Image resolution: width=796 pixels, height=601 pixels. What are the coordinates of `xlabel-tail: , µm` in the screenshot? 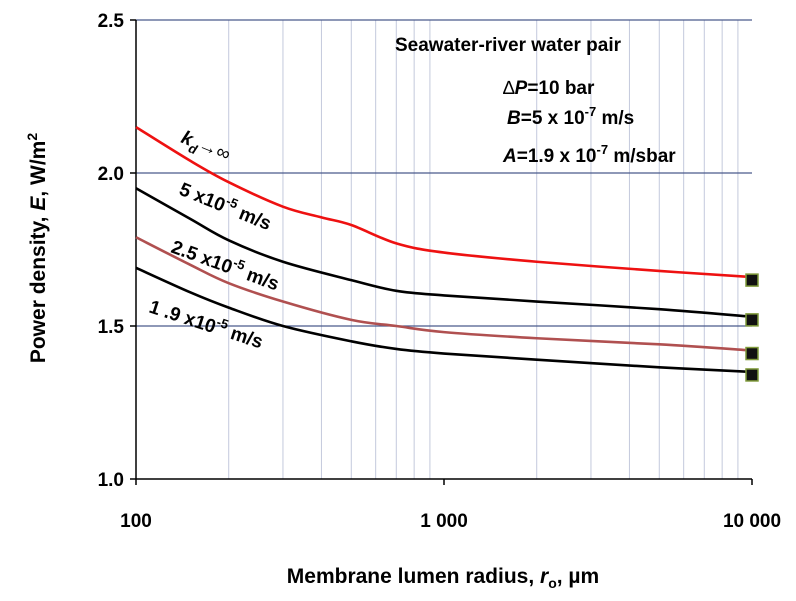 It's located at (578, 576).